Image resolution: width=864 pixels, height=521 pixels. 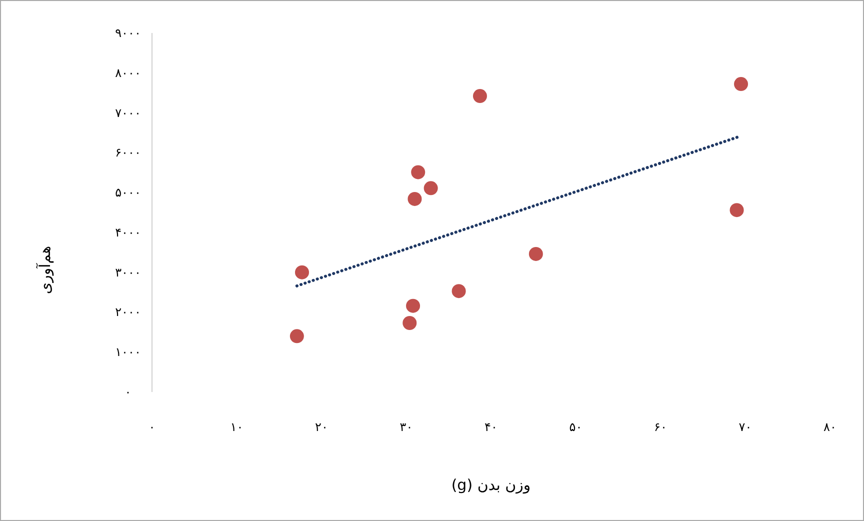 I want to click on x-tick-label: ۶۰, so click(x=660, y=427).